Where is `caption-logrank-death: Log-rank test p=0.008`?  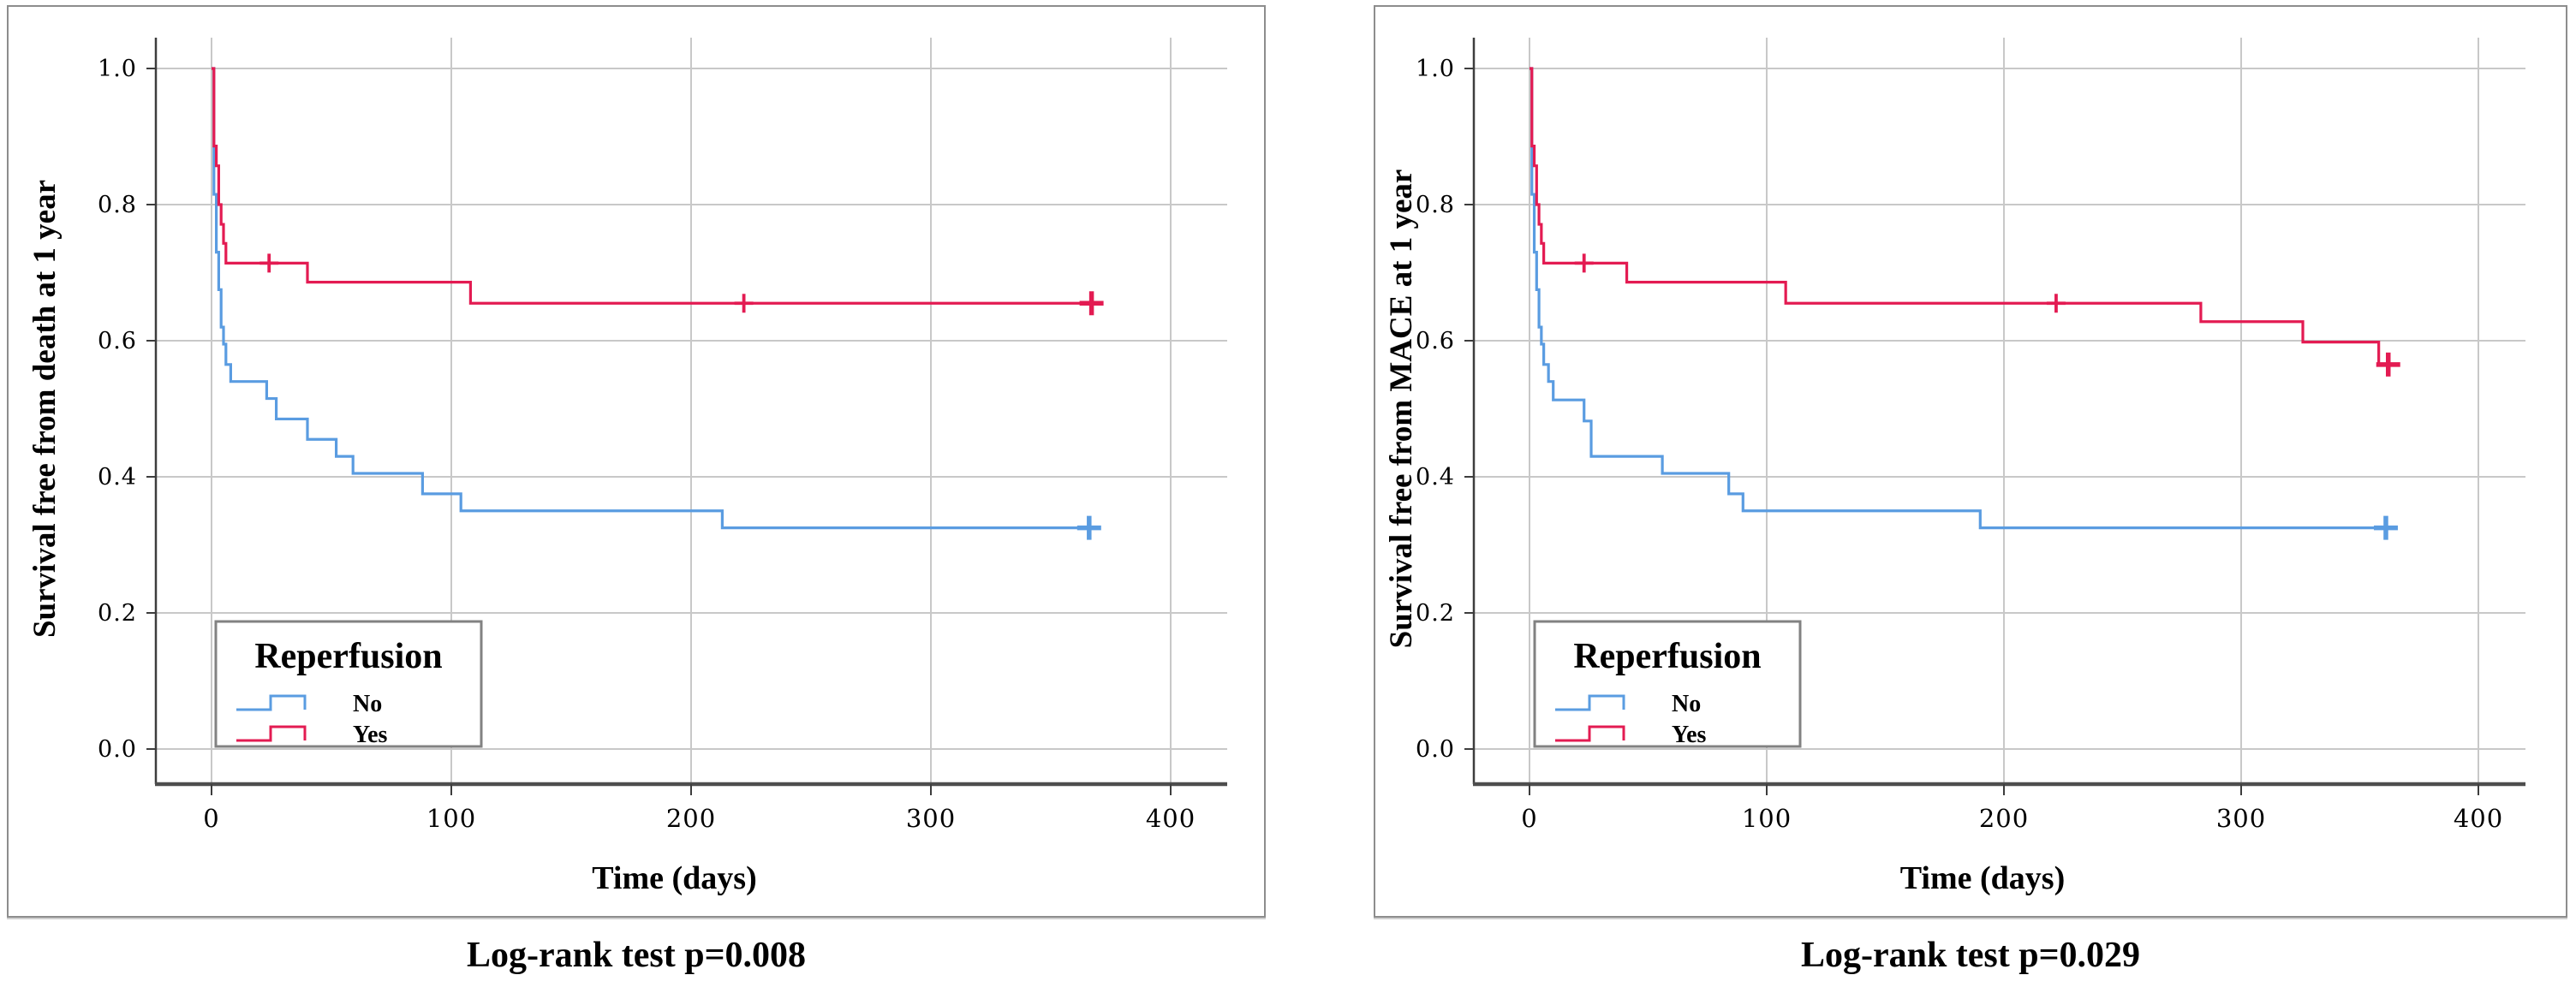 caption-logrank-death: Log-rank test p=0.008 is located at coordinates (636, 955).